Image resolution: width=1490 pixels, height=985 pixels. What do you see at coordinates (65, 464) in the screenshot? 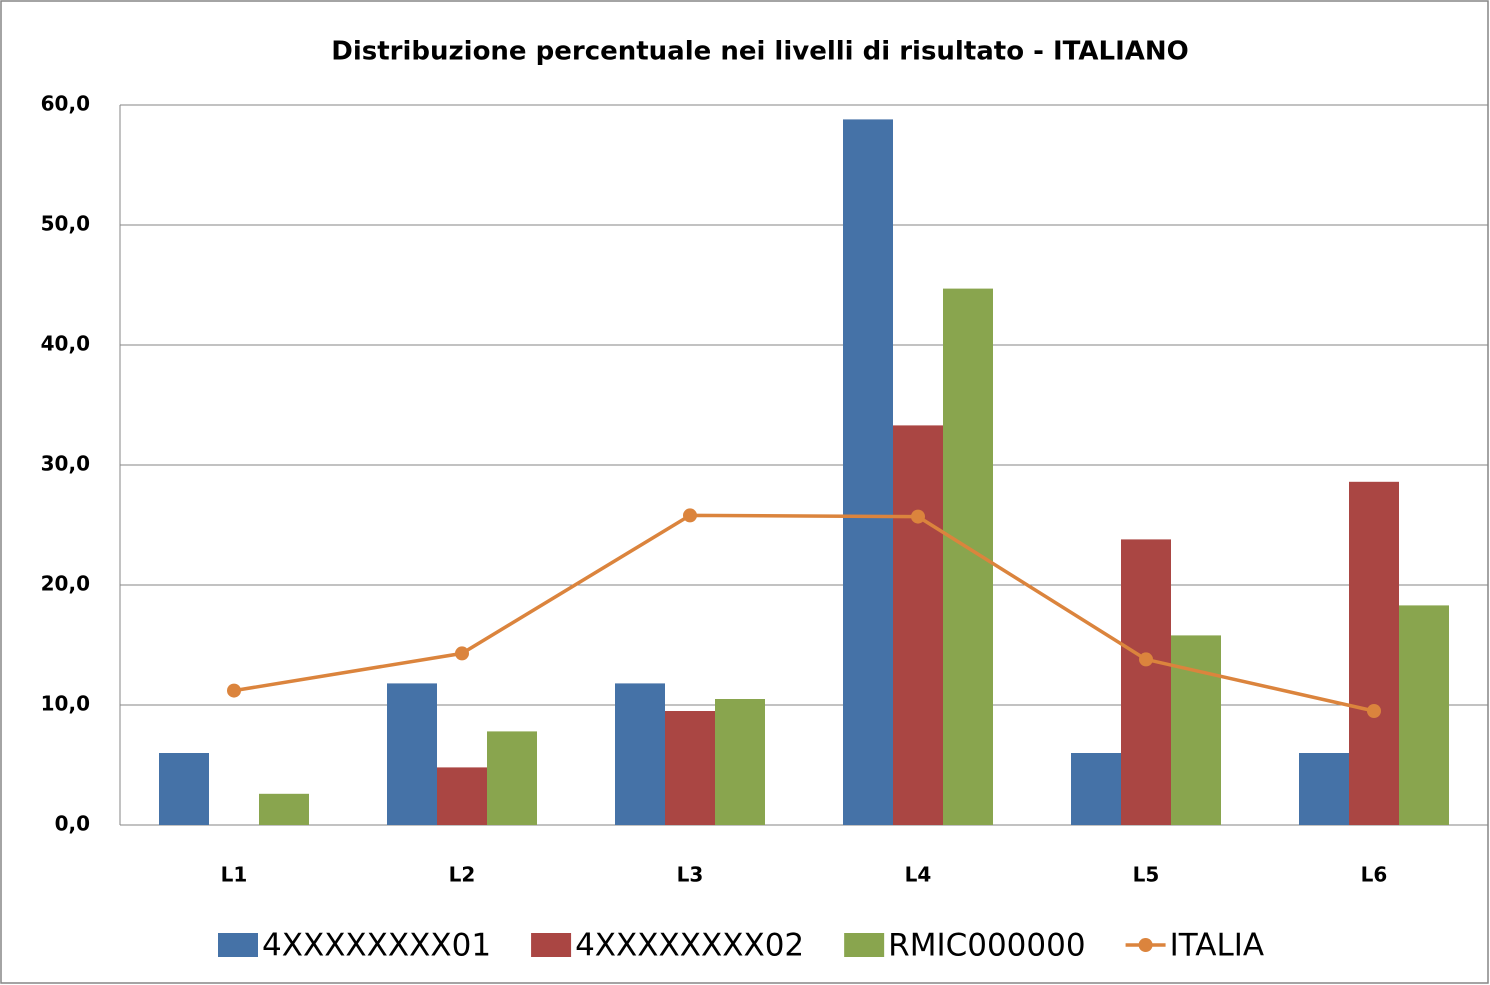
I see `y-tick-label: 30,0` at bounding box center [65, 464].